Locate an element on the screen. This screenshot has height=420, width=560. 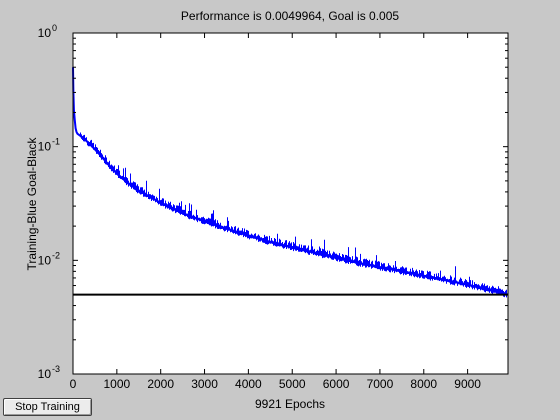
y-tick-exponent: -3 is located at coordinates (56, 369).